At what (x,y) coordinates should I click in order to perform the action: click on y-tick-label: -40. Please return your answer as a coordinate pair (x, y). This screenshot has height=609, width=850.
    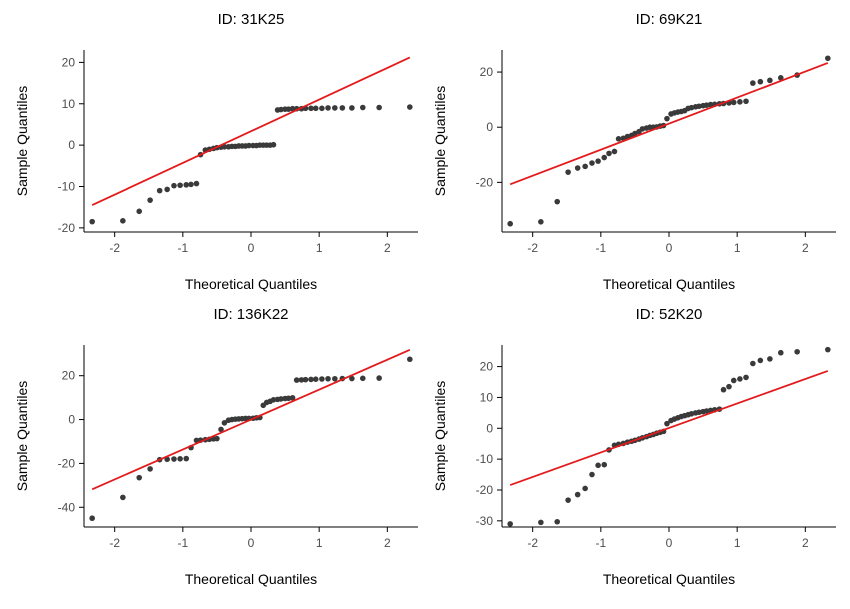
    Looking at the image, I should click on (67, 507).